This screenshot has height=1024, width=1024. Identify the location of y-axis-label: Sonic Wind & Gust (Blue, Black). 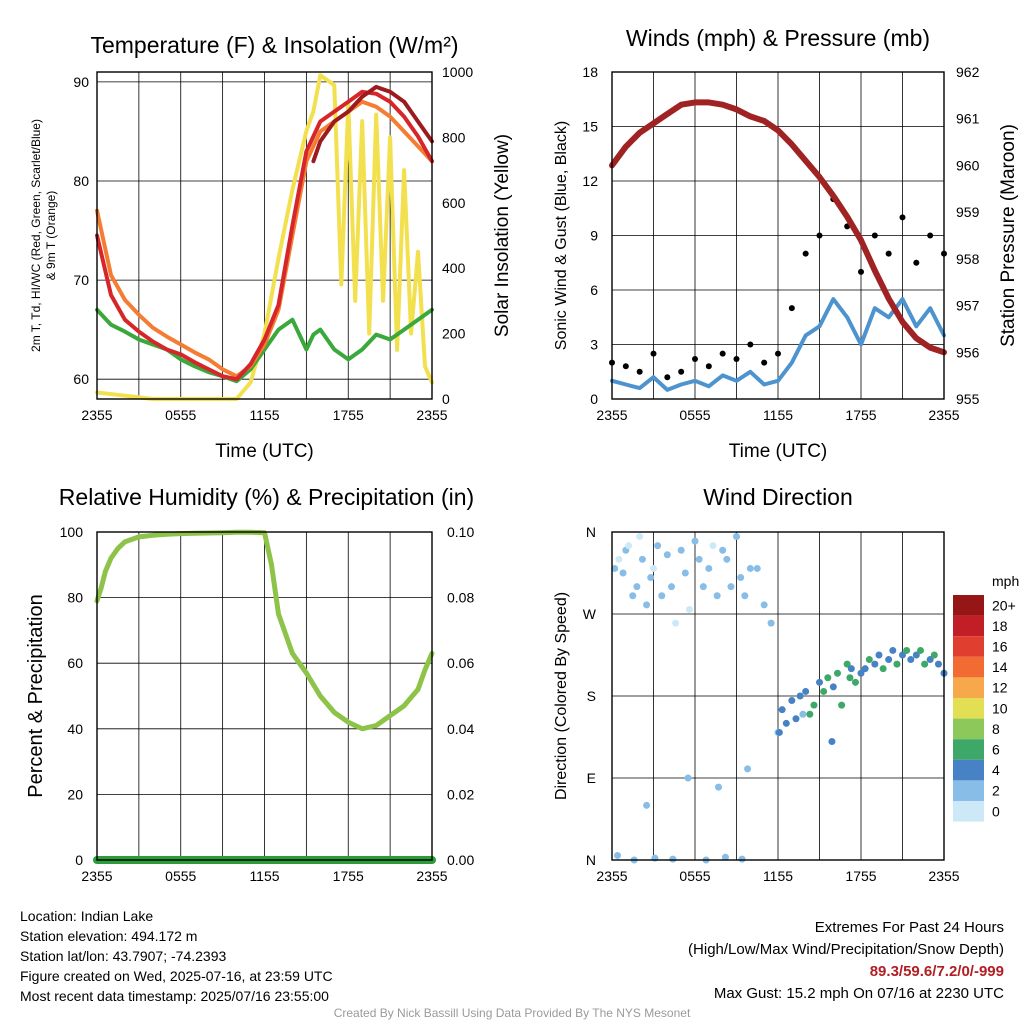
(561, 235).